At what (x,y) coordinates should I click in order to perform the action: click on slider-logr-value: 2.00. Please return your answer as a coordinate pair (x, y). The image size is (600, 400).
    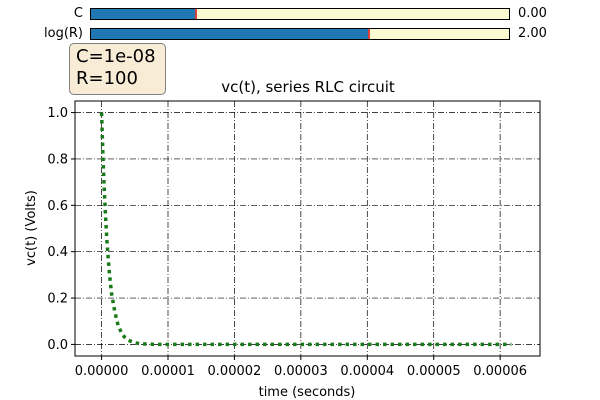
    Looking at the image, I should click on (532, 33).